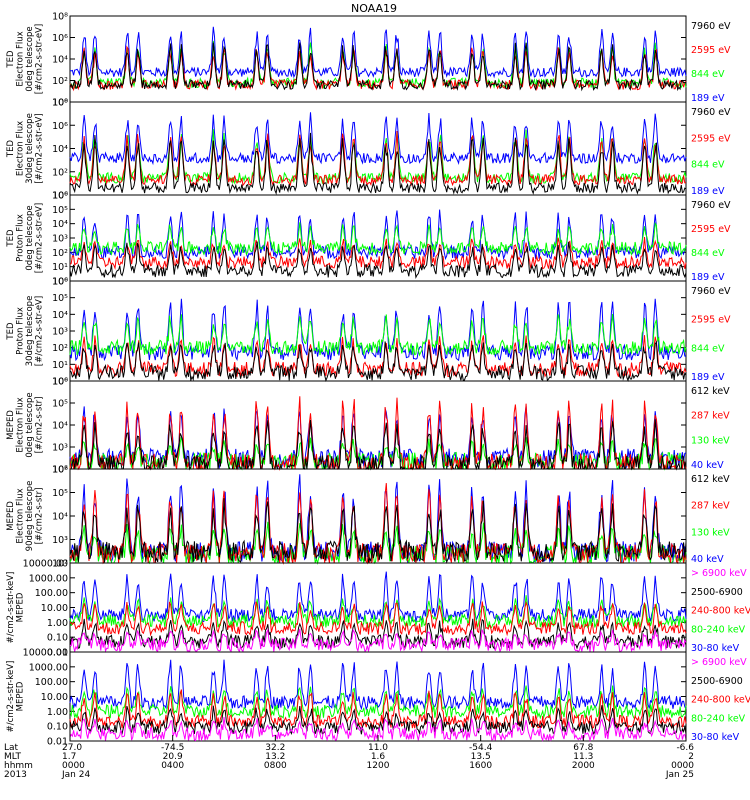 Image resolution: width=750 pixels, height=800 pixels. What do you see at coordinates (707, 559) in the screenshot?
I see `legend-entry: 40 keV` at bounding box center [707, 559].